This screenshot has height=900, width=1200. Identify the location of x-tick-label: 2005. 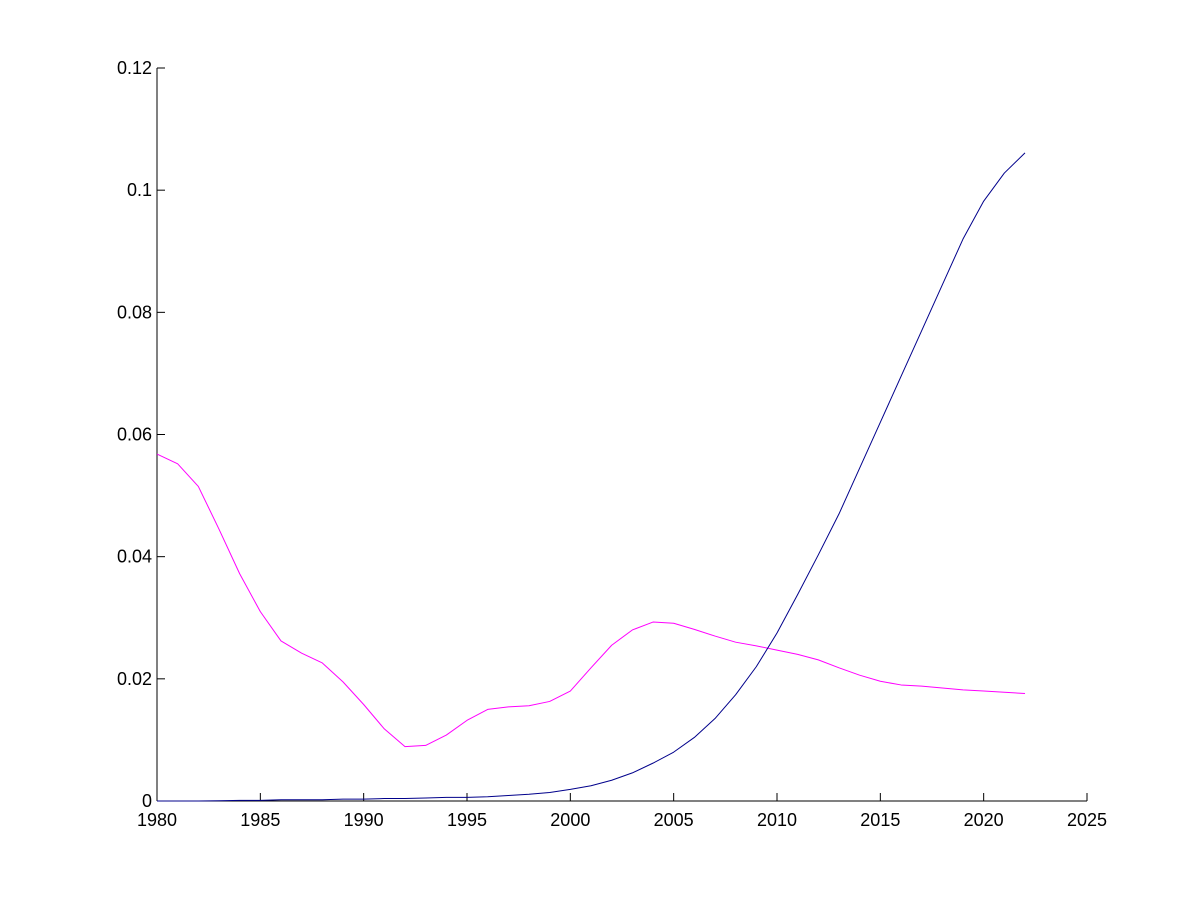
(674, 820).